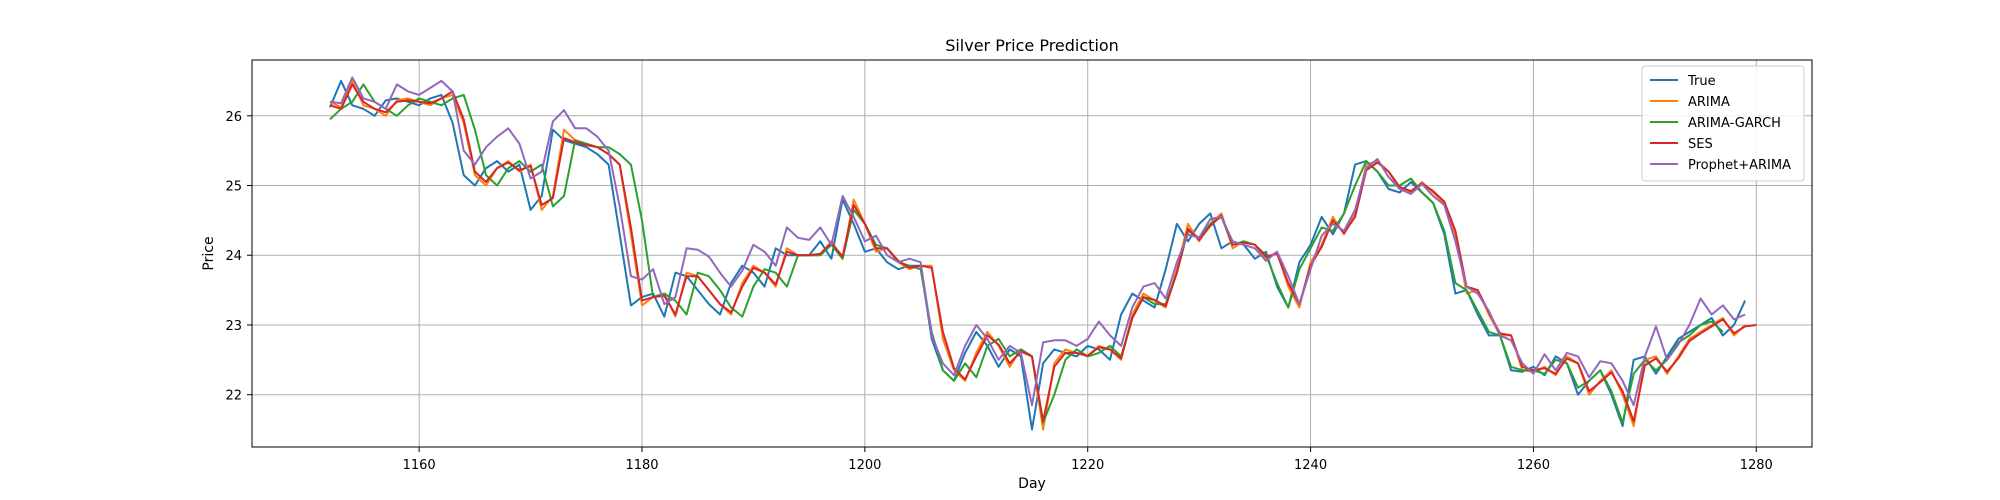 The width and height of the screenshot is (2000, 500). Describe the element at coordinates (233, 117) in the screenshot. I see `y-tick-label: 26` at that location.